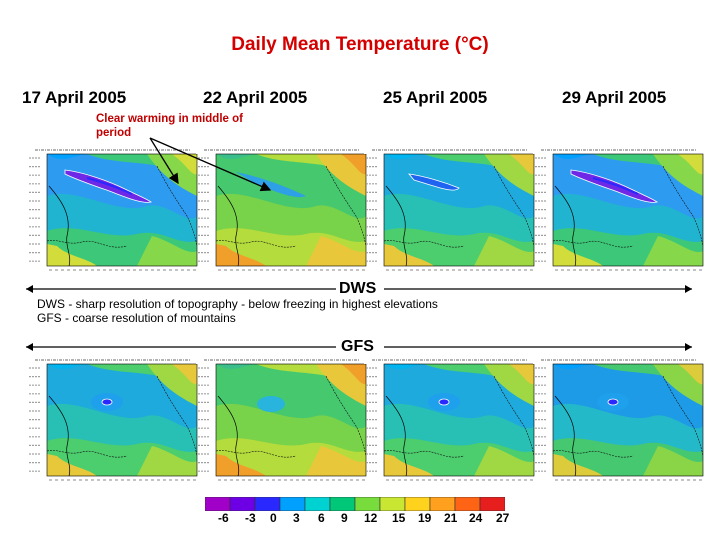 This screenshot has width=720, height=540. I want to click on colorbar-tick-label: 6, so click(321, 518).